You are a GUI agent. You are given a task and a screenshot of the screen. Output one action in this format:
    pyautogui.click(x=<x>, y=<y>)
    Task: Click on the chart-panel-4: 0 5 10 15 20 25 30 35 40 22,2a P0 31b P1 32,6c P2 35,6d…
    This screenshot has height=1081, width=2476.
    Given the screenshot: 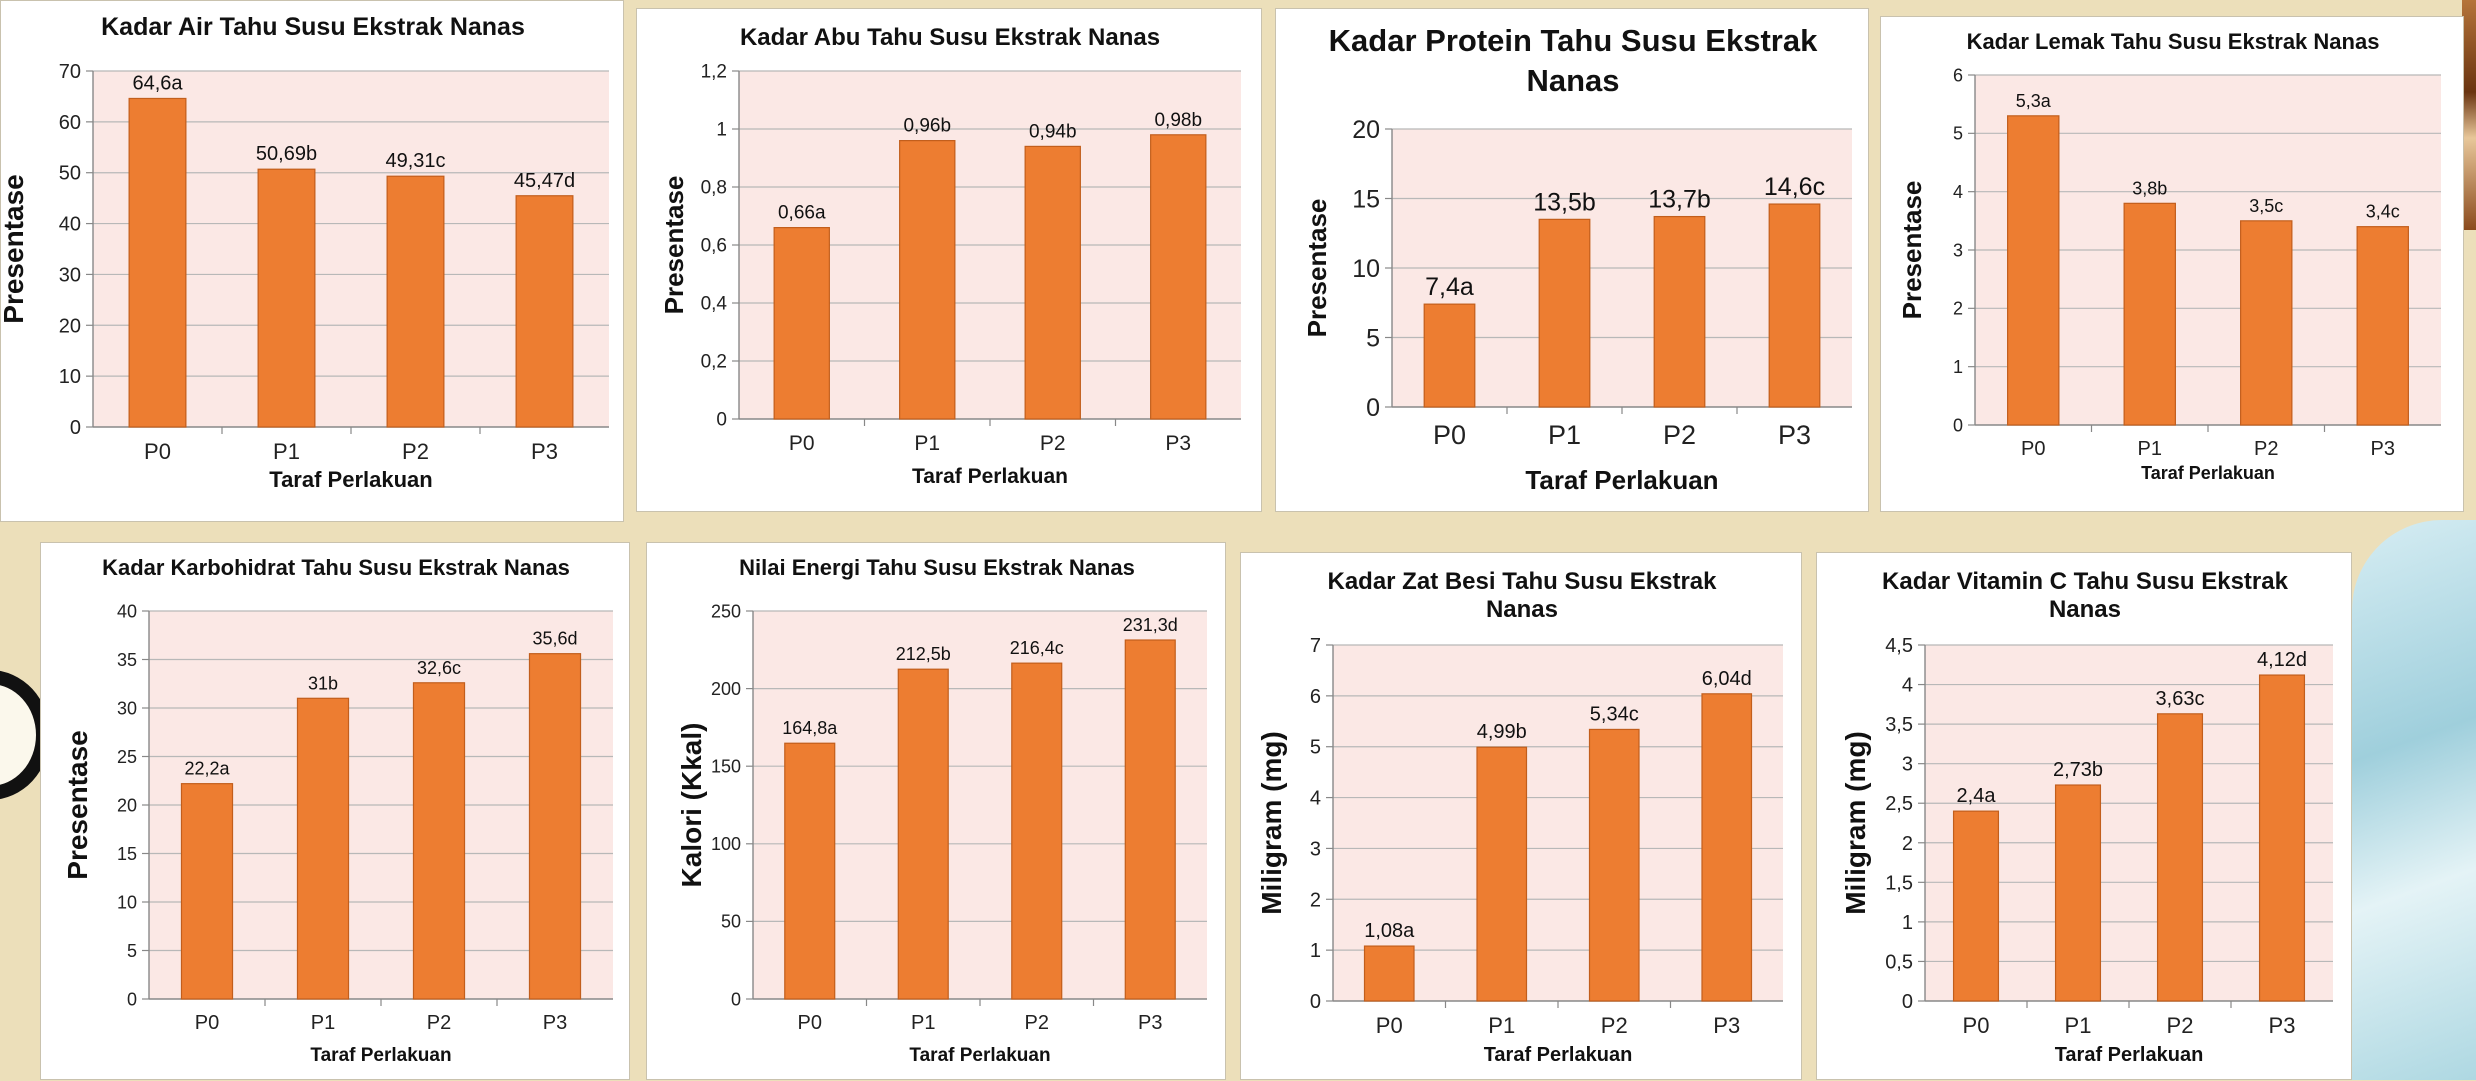 What is the action you would take?
    pyautogui.click(x=335, y=811)
    